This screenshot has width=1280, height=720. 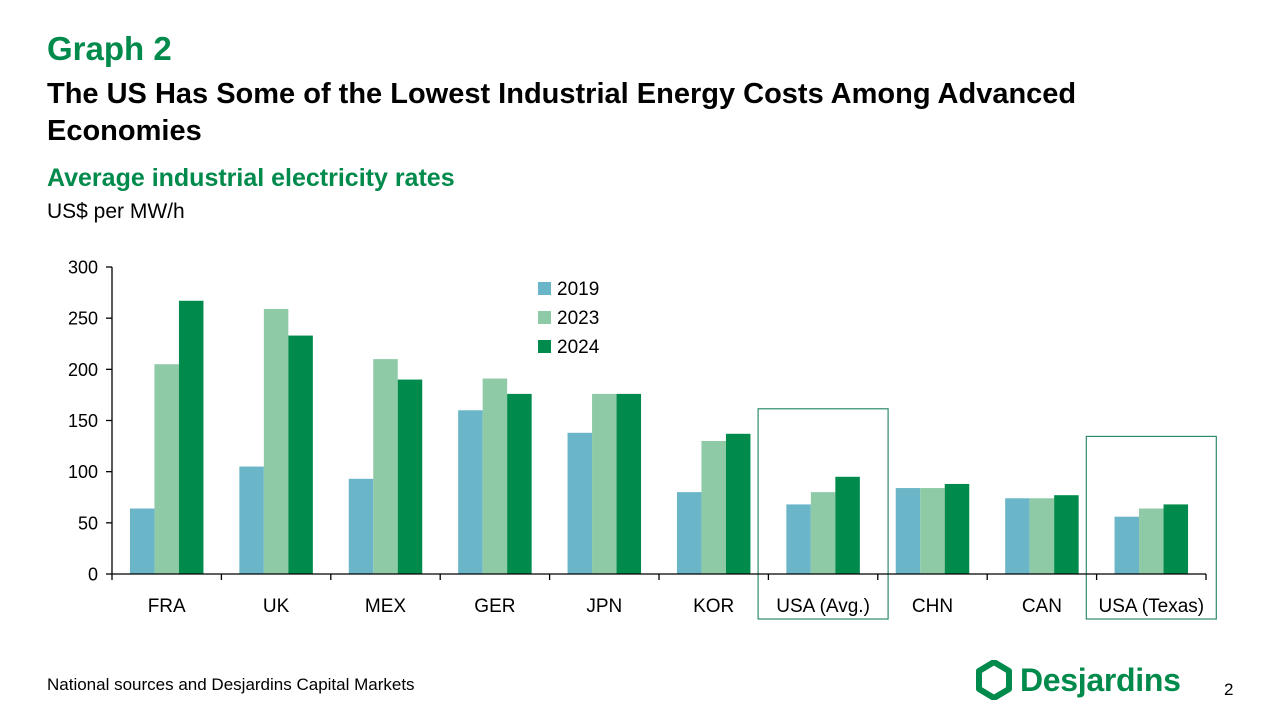 I want to click on legend-swatch-2019, so click(x=544, y=288).